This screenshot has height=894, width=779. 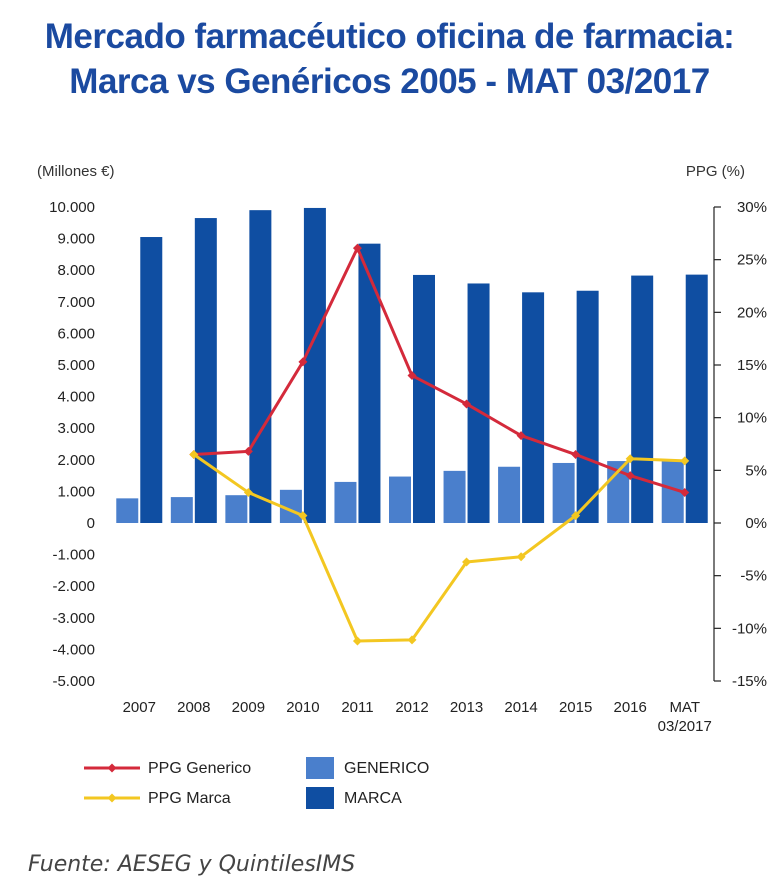 What do you see at coordinates (749, 681) in the screenshot?
I see `right-tick-label: -15%` at bounding box center [749, 681].